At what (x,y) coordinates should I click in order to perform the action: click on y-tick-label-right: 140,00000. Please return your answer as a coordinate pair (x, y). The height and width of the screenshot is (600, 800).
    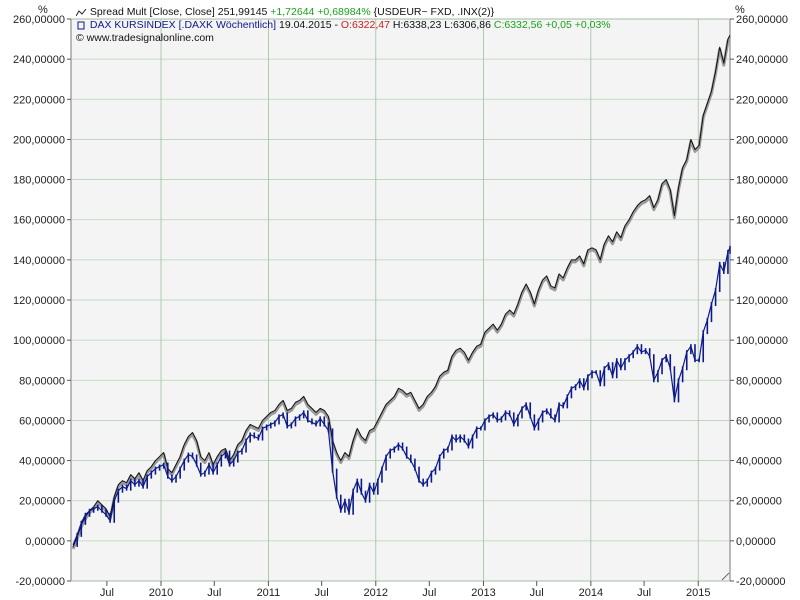
    Looking at the image, I should click on (762, 261).